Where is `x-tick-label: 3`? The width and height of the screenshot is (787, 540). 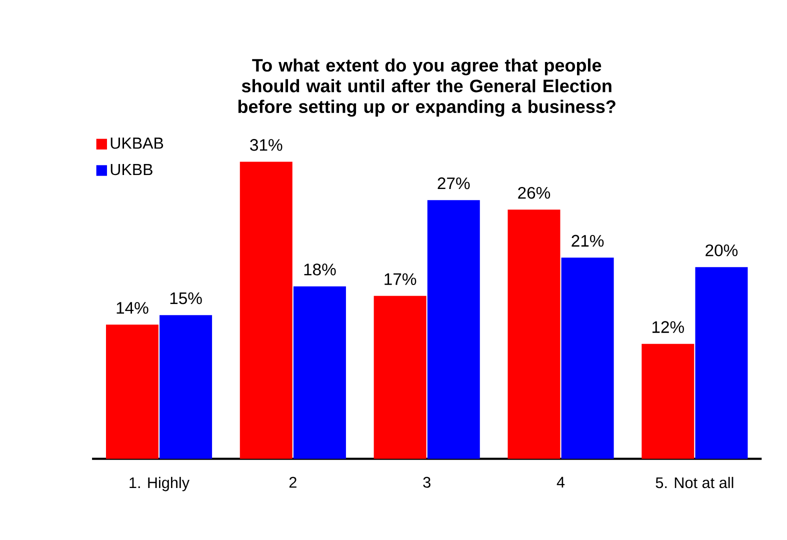 x-tick-label: 3 is located at coordinates (426, 482).